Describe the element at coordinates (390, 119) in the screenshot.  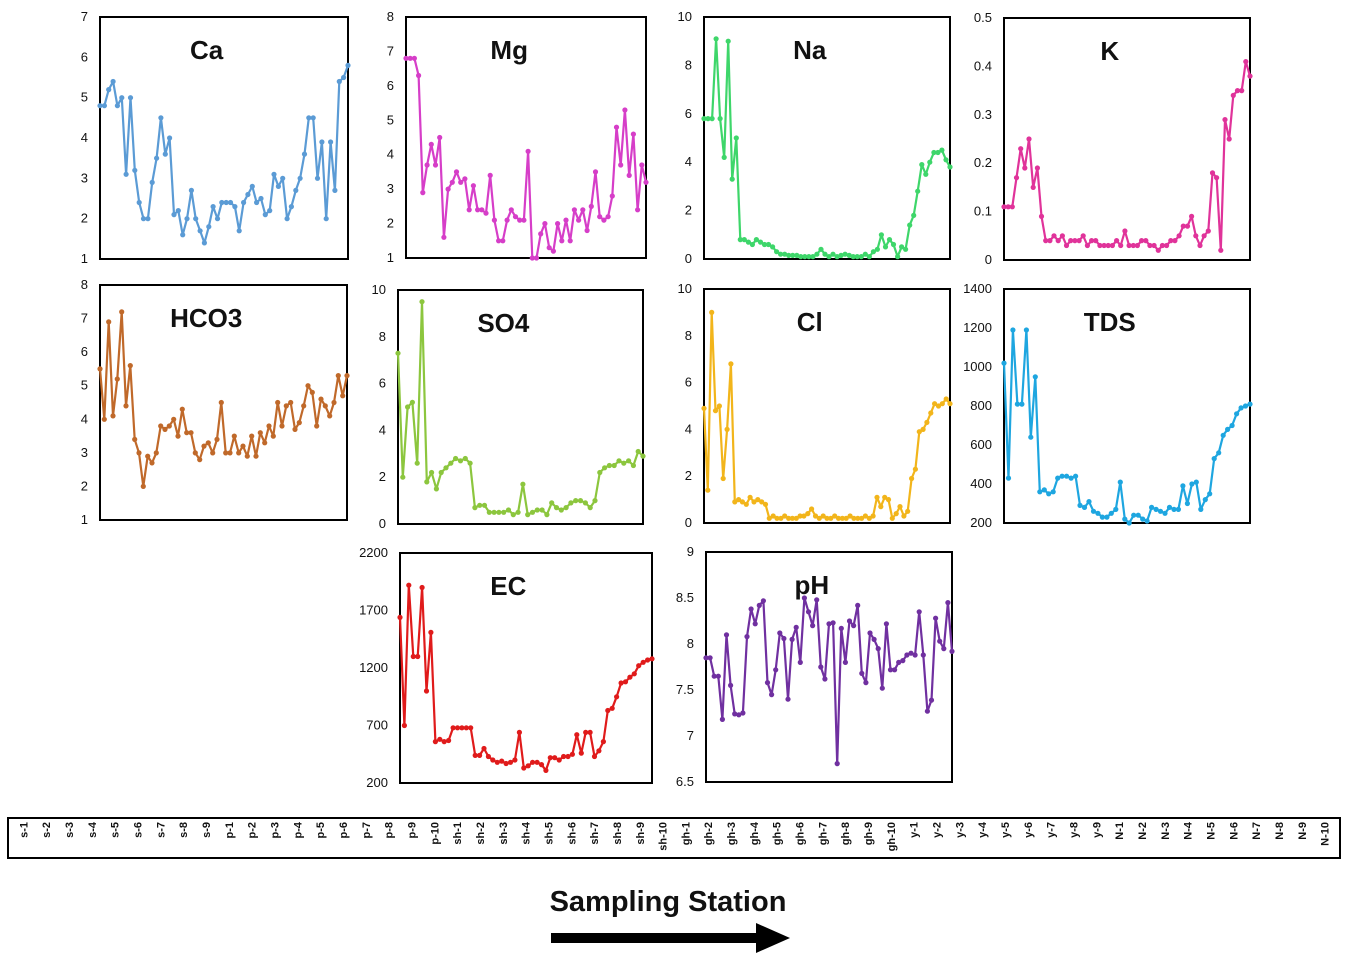
I see `y-tick-label: 5` at that location.